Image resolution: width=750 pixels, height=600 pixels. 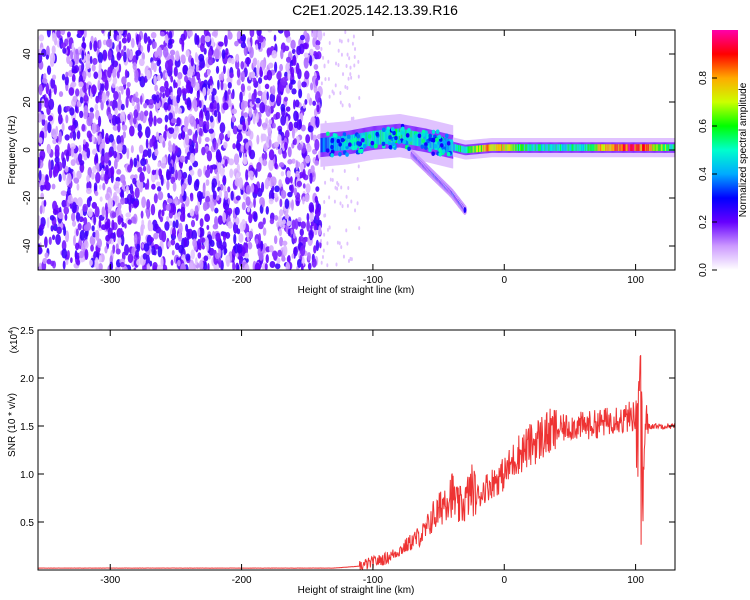 I want to click on snr-x-label: Height of straight line (km), so click(x=356, y=590).